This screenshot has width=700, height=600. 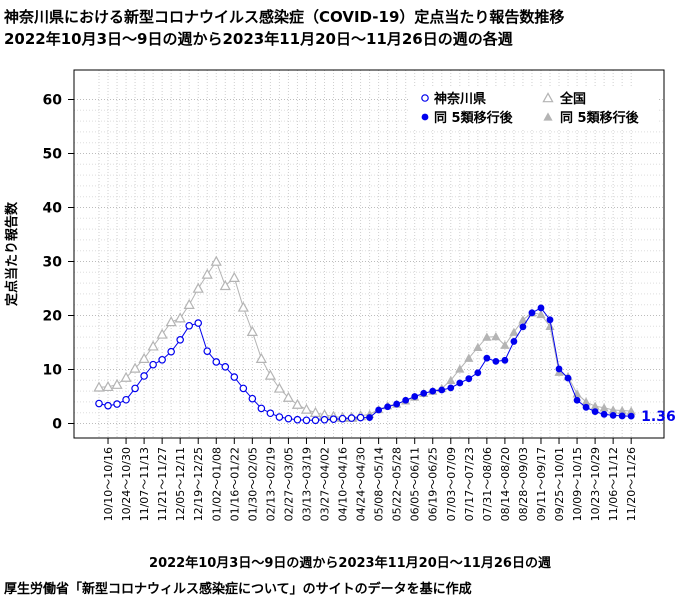 What do you see at coordinates (162, 484) in the screenshot?
I see `x-tick-label: 11/21～11/27` at bounding box center [162, 484].